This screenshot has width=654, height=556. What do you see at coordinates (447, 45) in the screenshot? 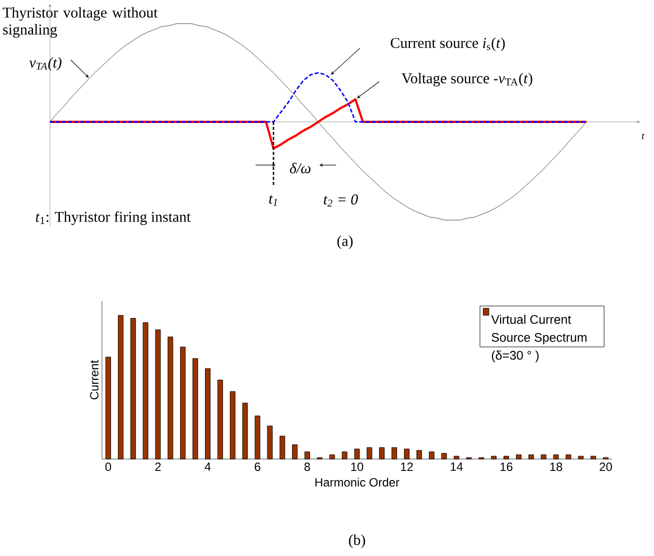
I see `annotation: Current source i$_{s}$(t)` at bounding box center [447, 45].